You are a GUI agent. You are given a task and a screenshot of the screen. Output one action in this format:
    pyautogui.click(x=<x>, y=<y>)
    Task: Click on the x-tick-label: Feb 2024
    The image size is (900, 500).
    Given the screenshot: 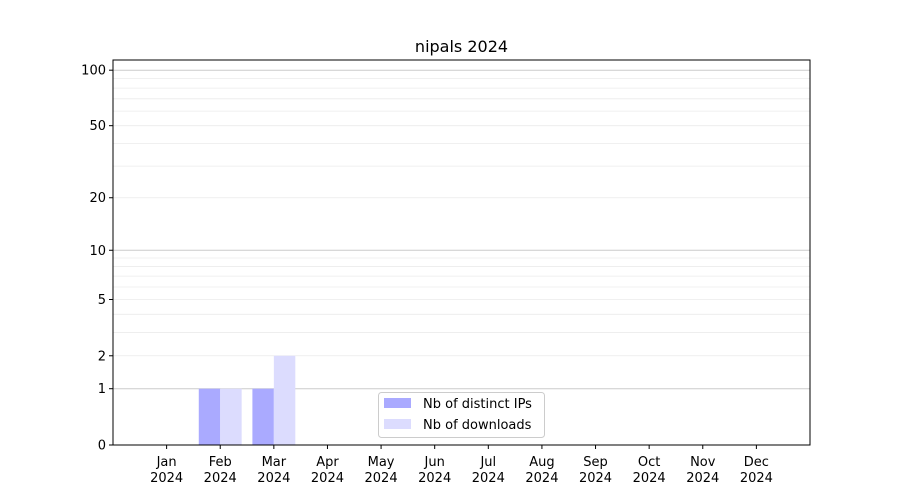 What is the action you would take?
    pyautogui.click(x=220, y=470)
    